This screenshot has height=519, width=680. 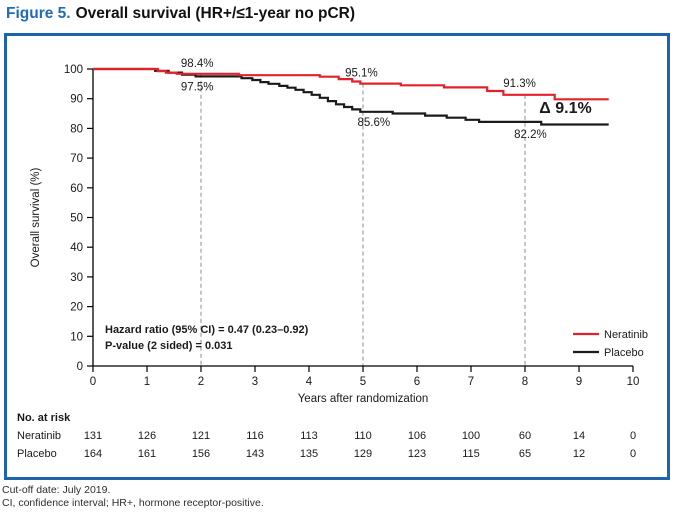 I want to click on risk-count: 161, so click(x=147, y=454).